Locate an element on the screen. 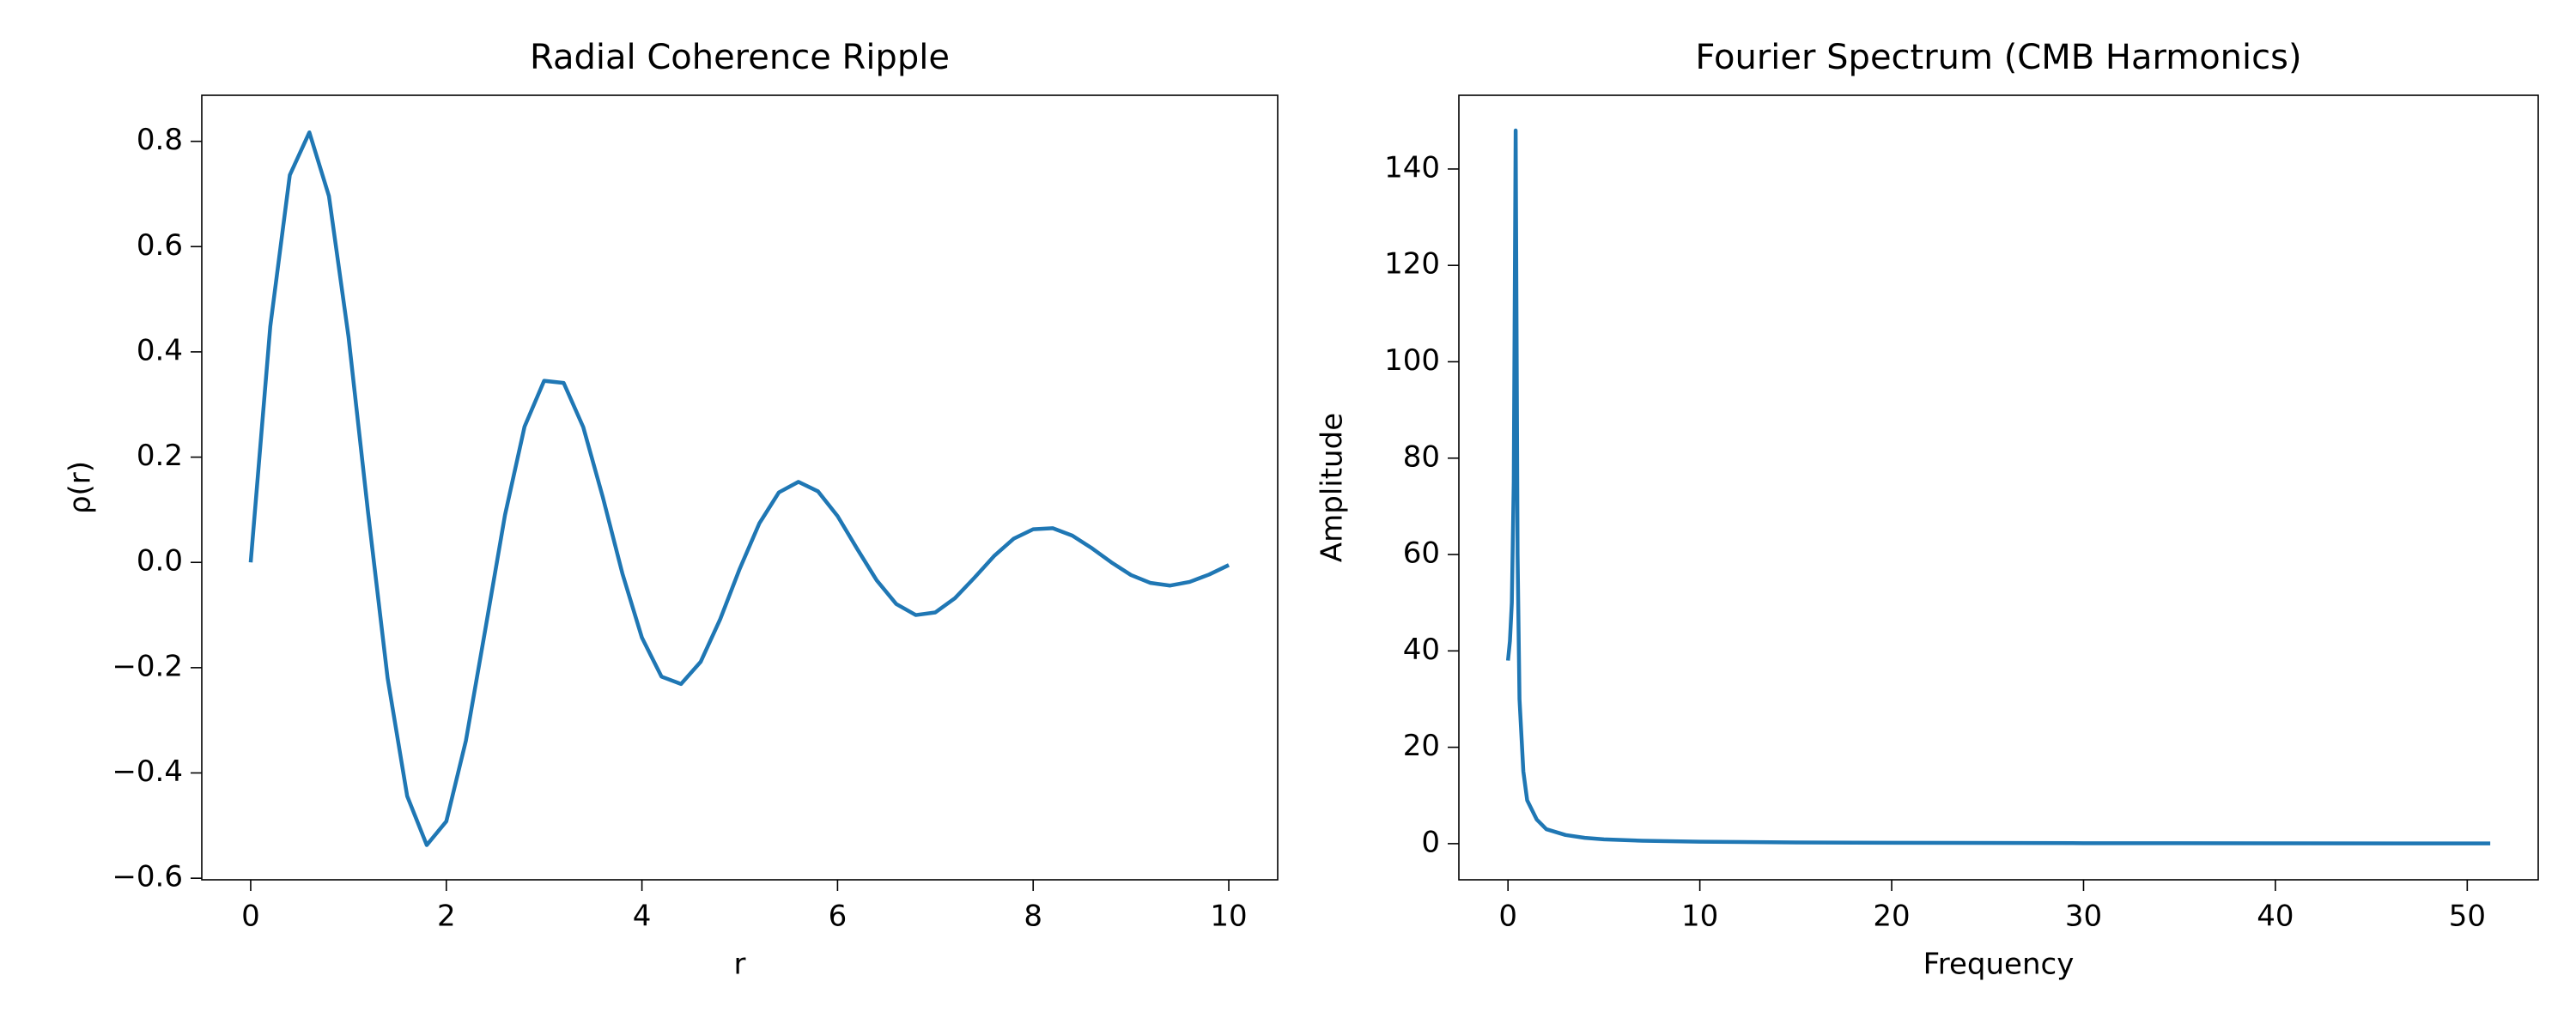  y-tick-label: 0 is located at coordinates (1430, 842).